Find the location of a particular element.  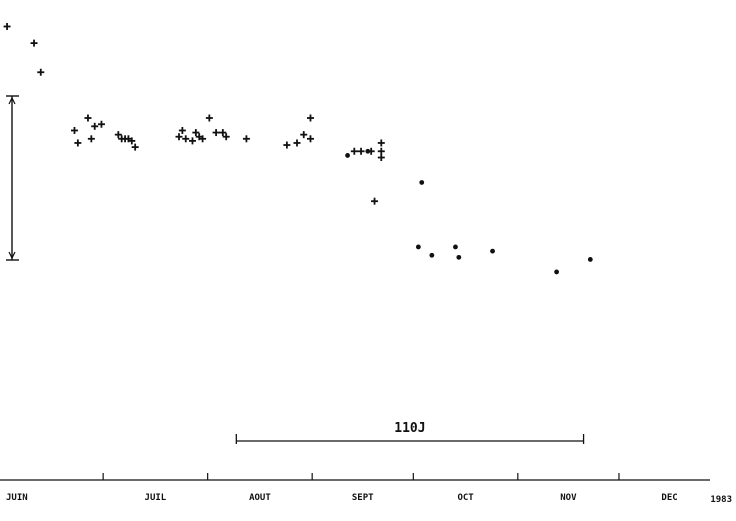

x-tick-label: SEPT is located at coordinates (363, 498).